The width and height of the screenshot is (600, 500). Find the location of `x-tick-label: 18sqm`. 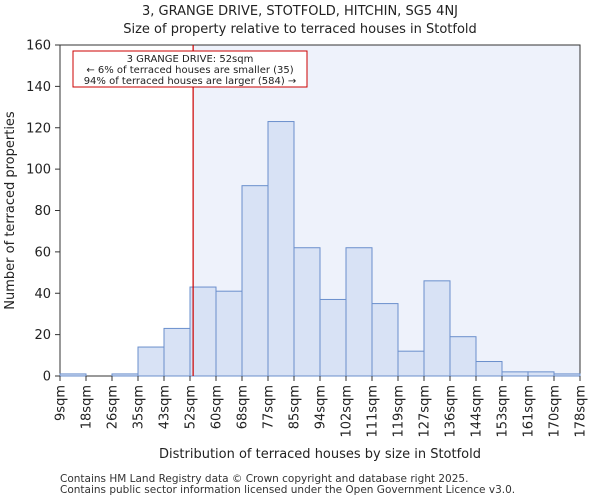

x-tick-label: 18sqm is located at coordinates (87, 407).